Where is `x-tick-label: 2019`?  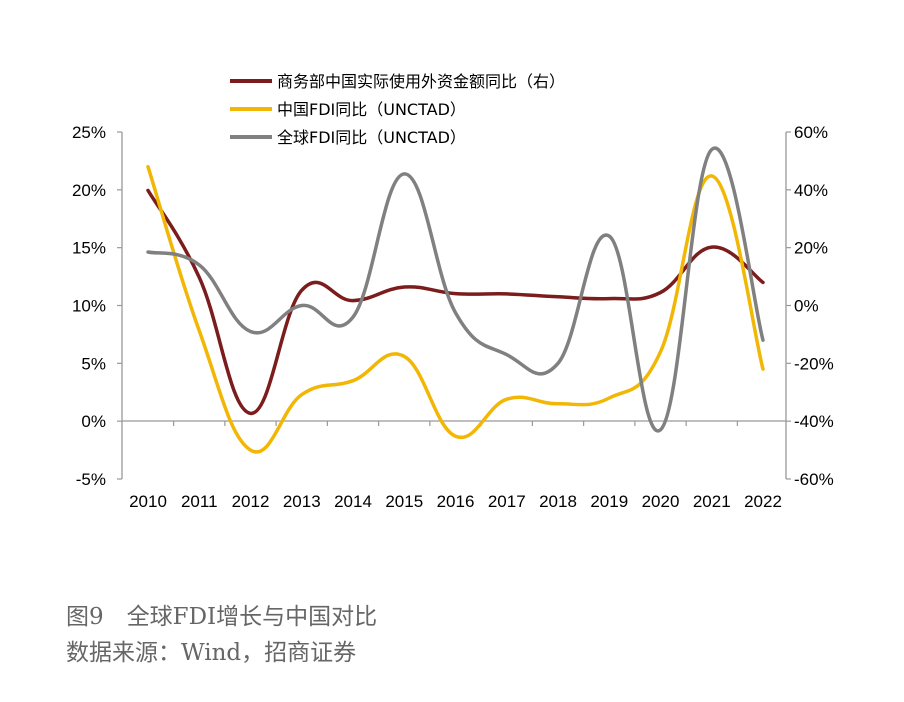
x-tick-label: 2019 is located at coordinates (609, 501).